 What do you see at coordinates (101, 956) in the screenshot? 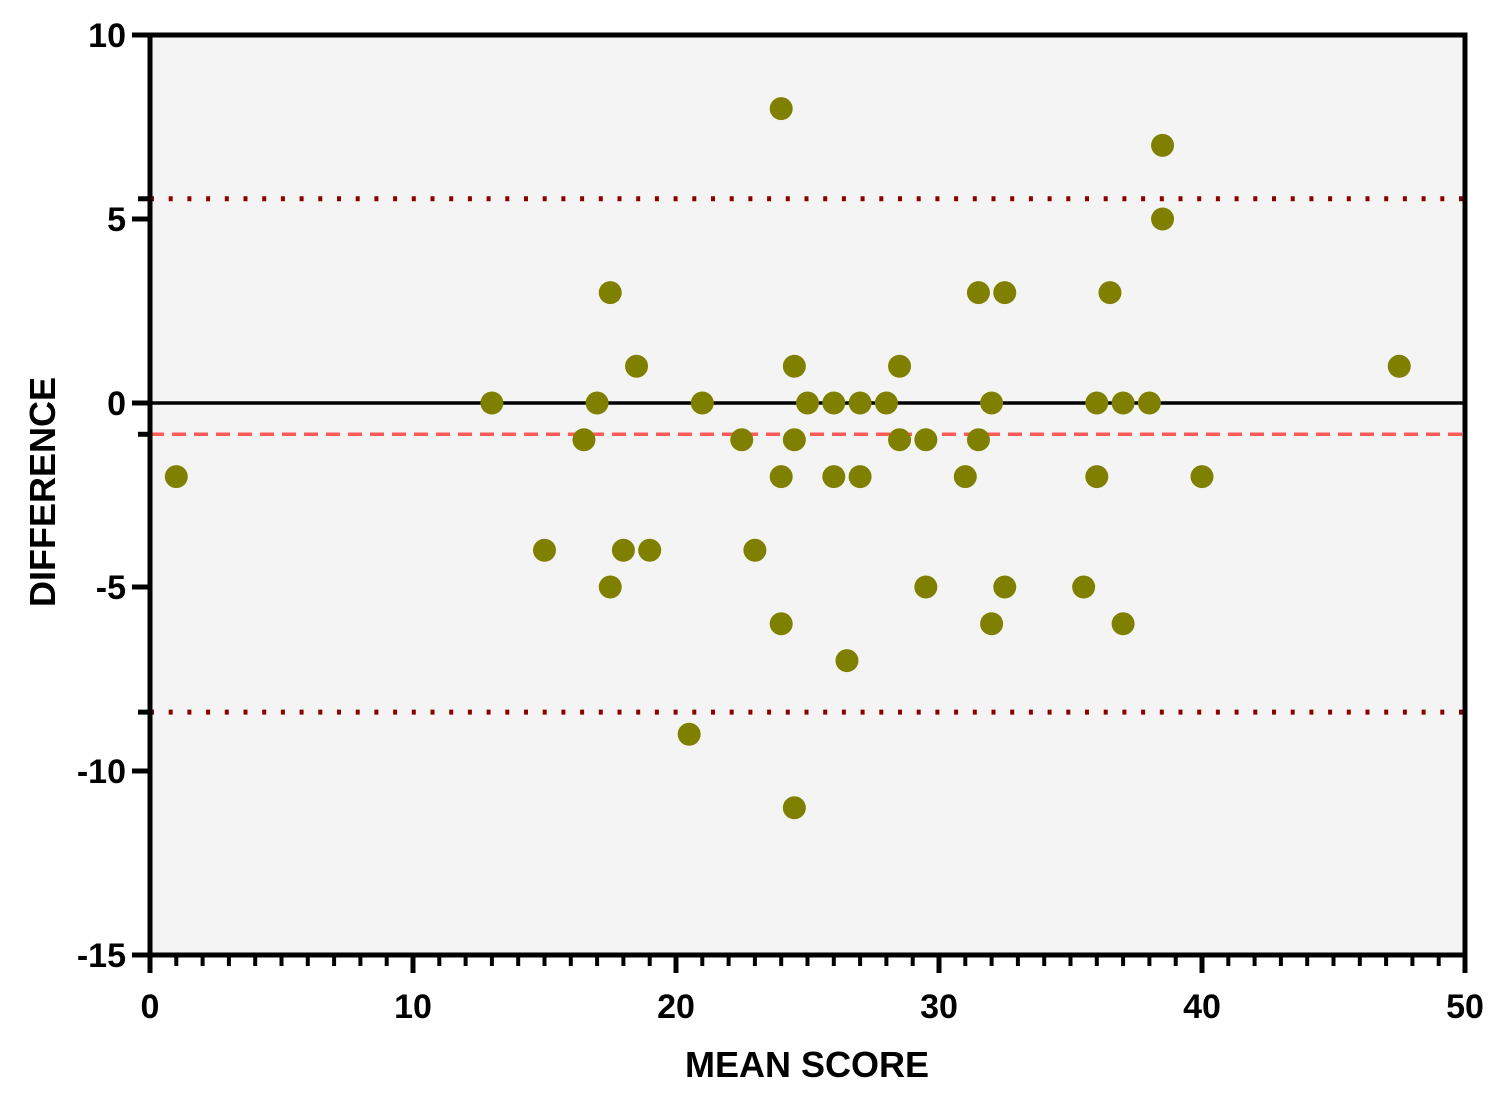
I see `y-tick-label: -15` at bounding box center [101, 956].